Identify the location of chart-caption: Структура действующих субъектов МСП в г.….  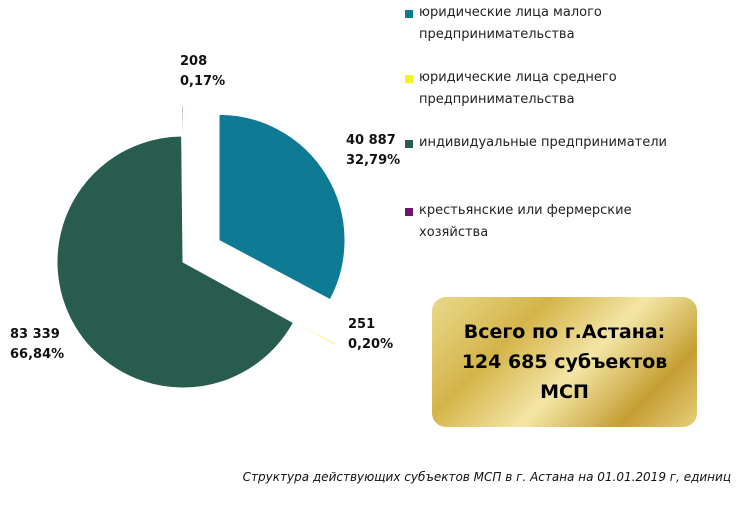
(486, 477).